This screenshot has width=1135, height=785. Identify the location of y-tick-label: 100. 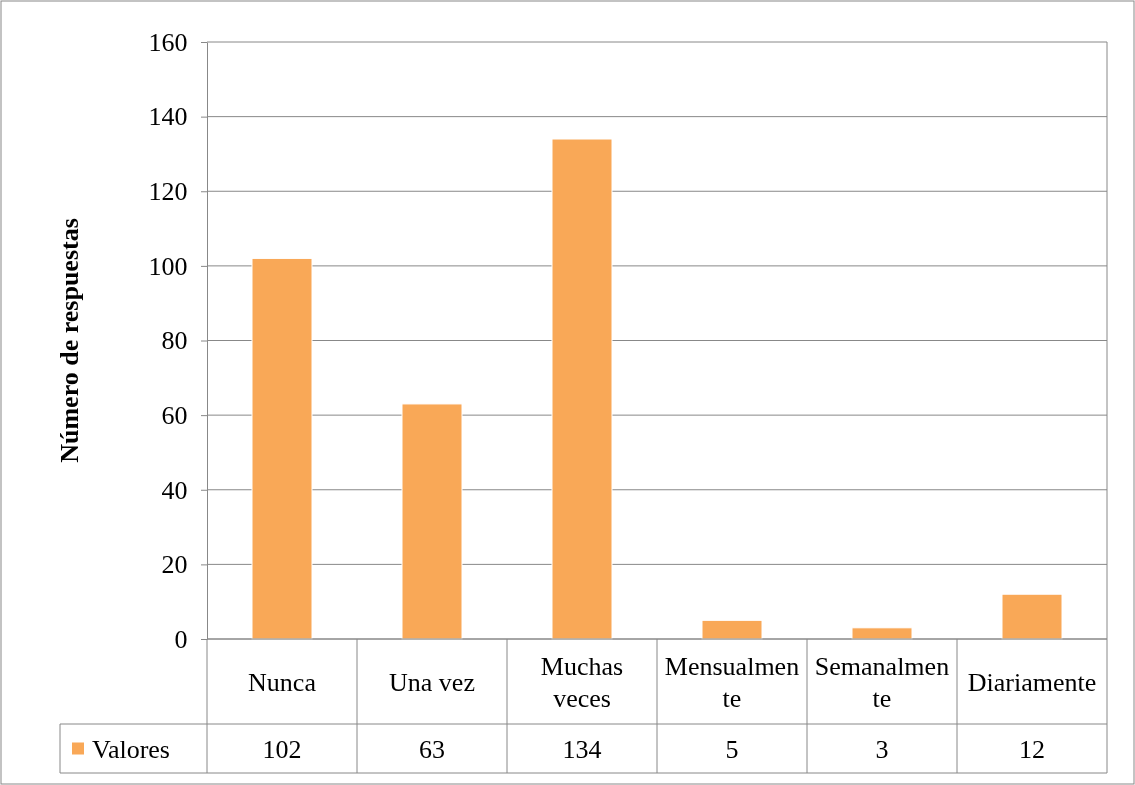
(168, 266).